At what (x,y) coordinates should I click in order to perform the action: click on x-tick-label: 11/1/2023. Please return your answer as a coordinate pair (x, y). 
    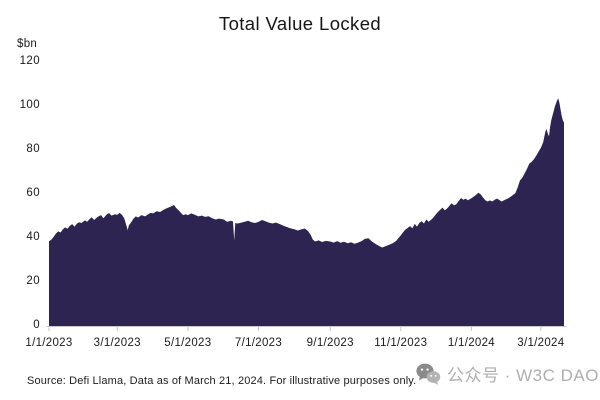
    Looking at the image, I should click on (401, 343).